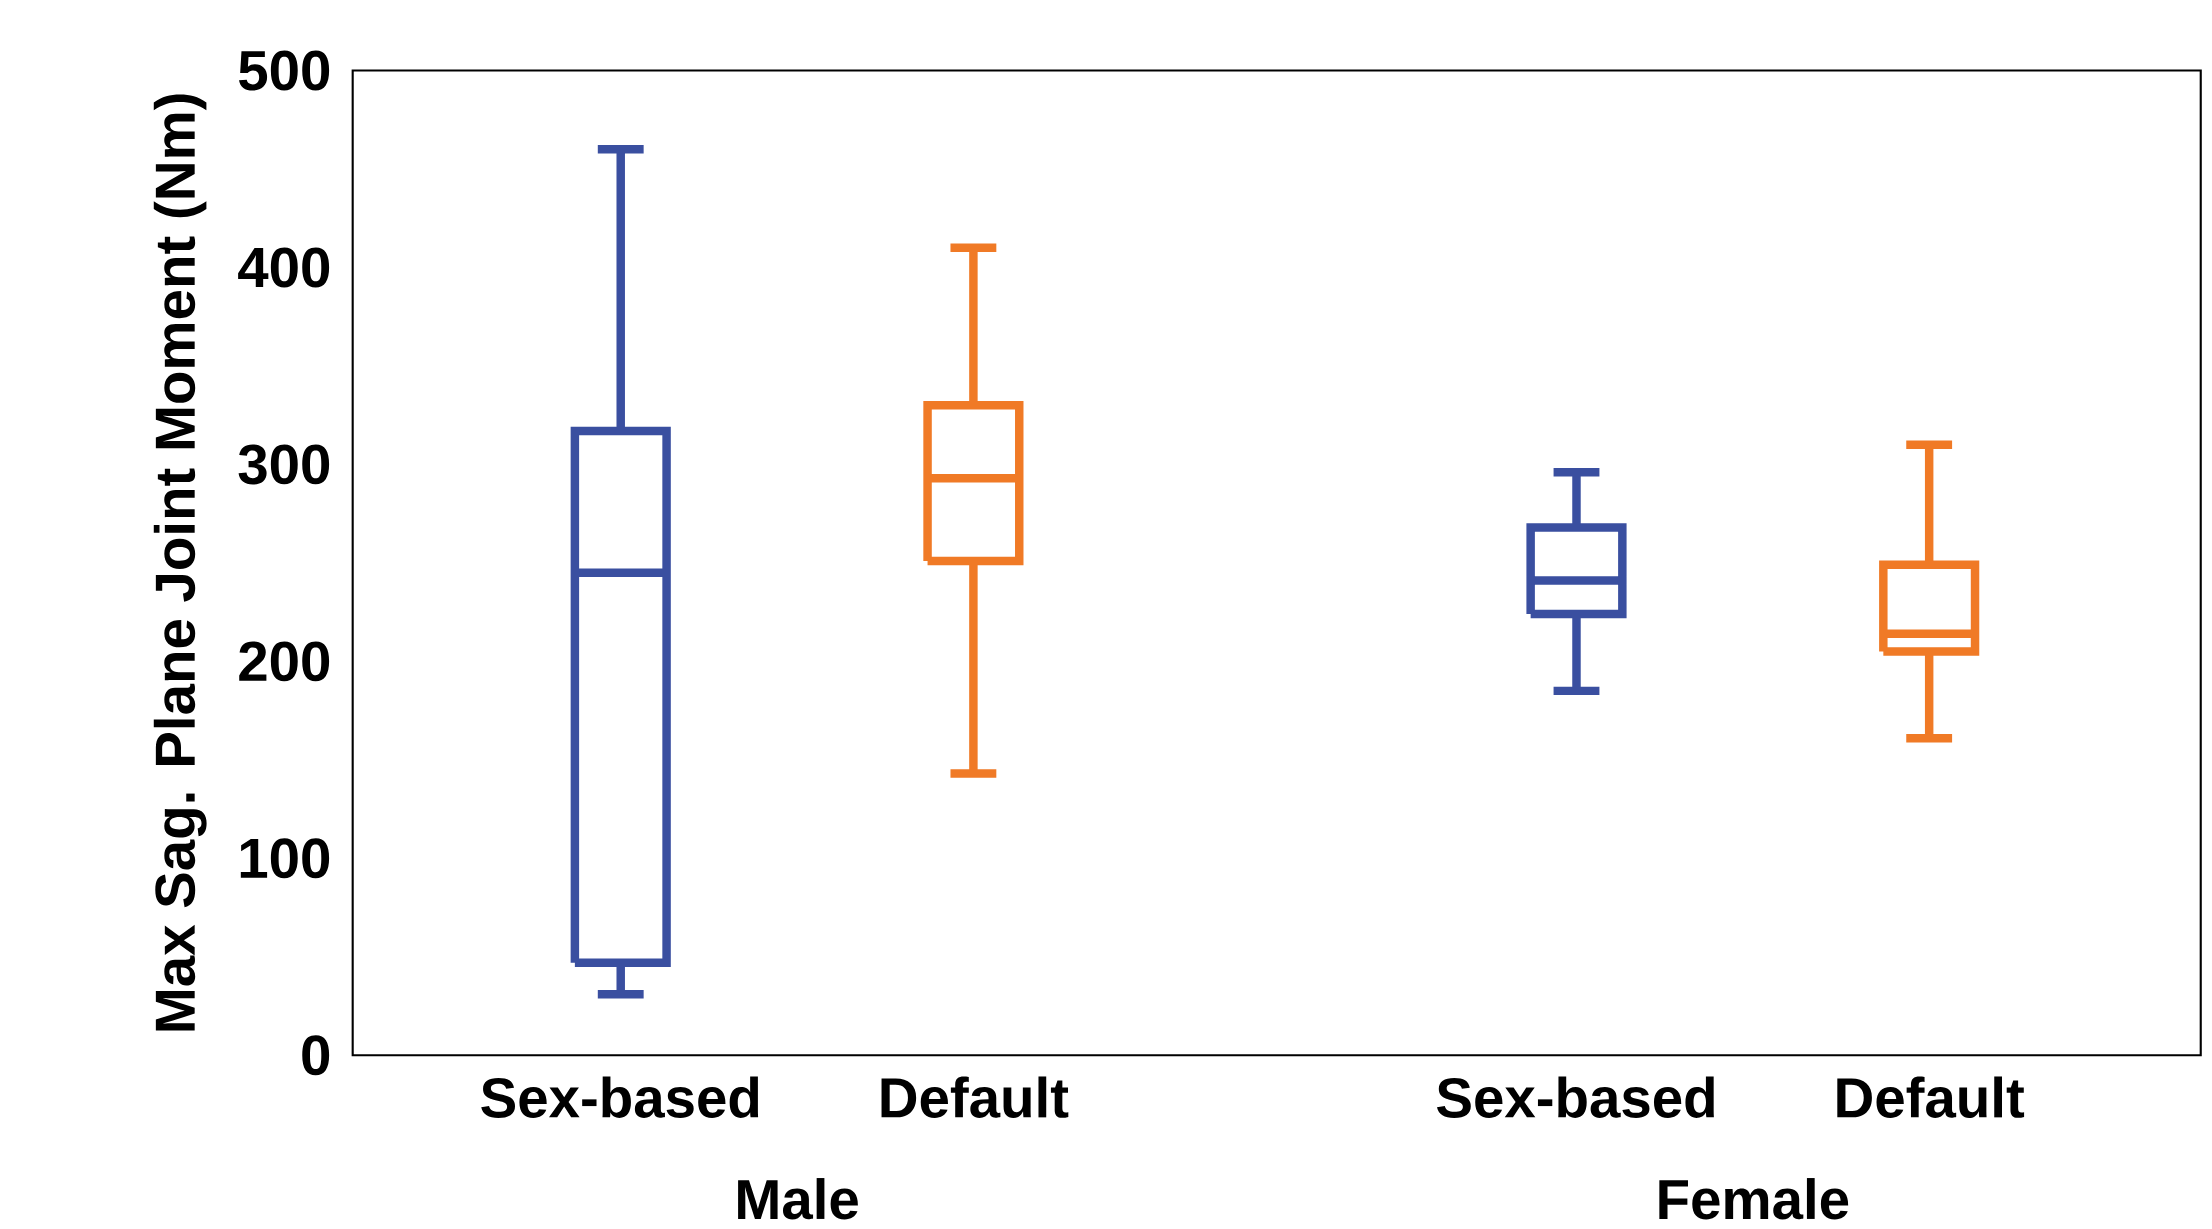 The image size is (2212, 1229). What do you see at coordinates (798, 1199) in the screenshot?
I see `text: Male` at bounding box center [798, 1199].